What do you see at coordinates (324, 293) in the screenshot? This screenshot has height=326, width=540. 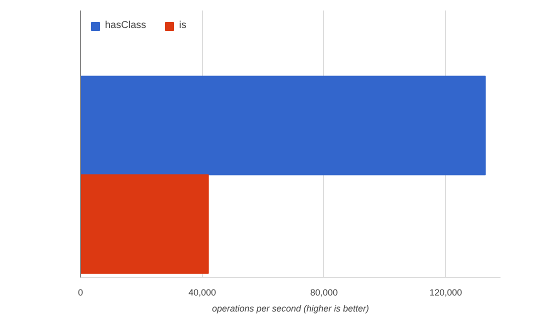 I see `x-tick-label: 80,000` at bounding box center [324, 293].